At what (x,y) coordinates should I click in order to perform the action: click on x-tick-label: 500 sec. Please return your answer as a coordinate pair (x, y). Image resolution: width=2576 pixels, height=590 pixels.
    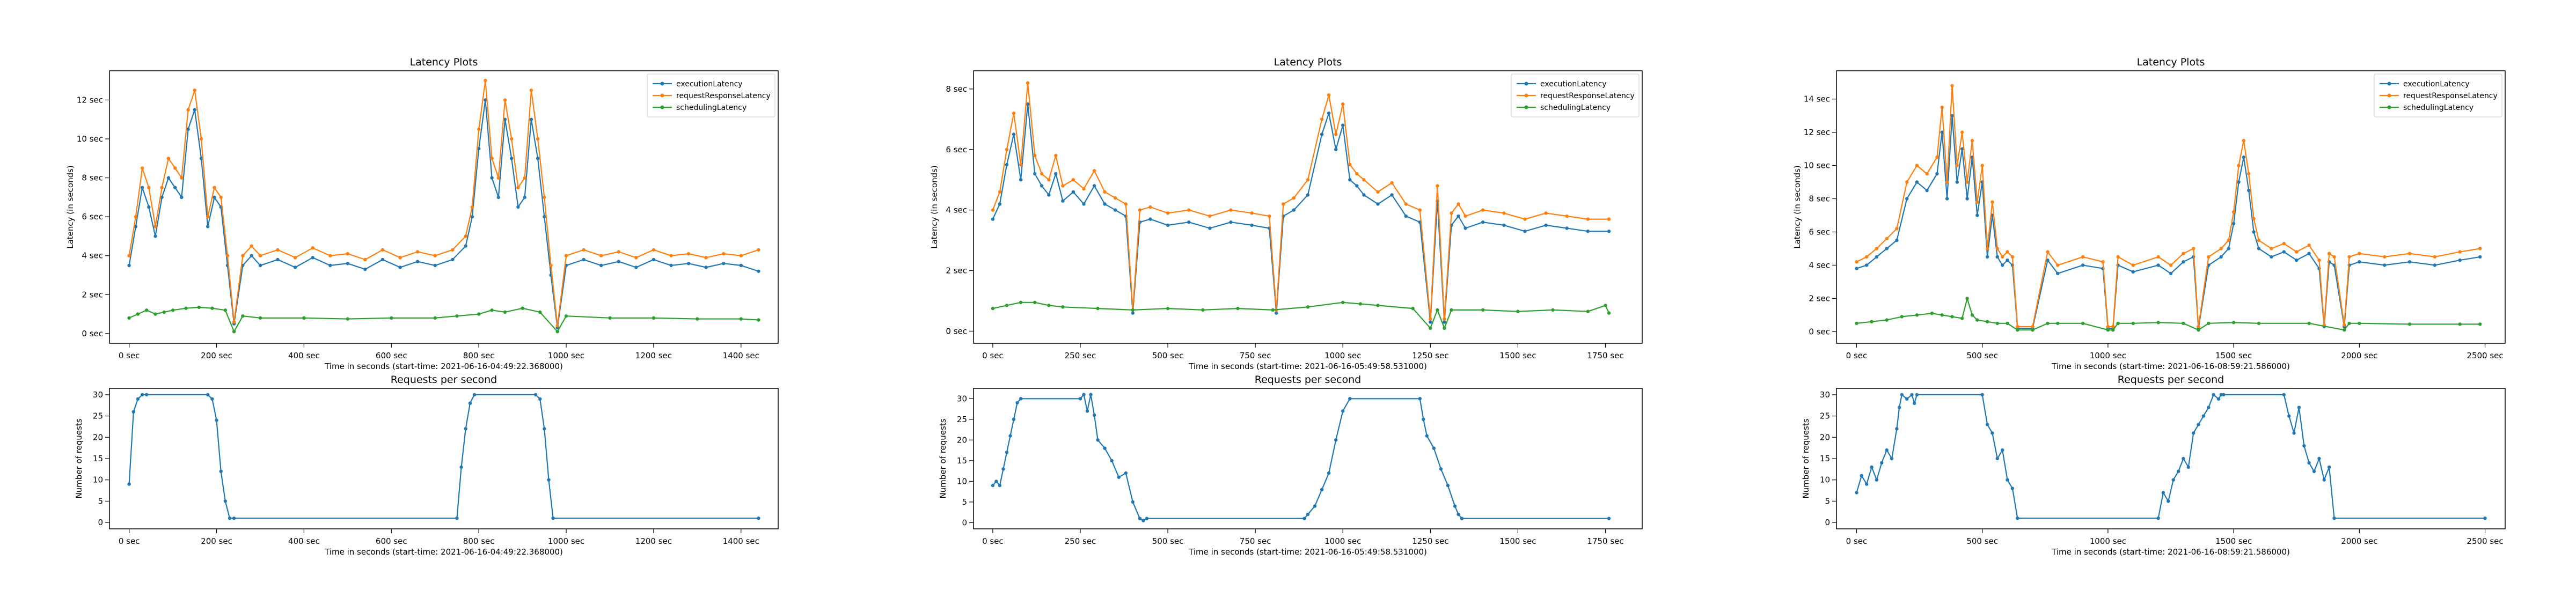
    Looking at the image, I should click on (1168, 355).